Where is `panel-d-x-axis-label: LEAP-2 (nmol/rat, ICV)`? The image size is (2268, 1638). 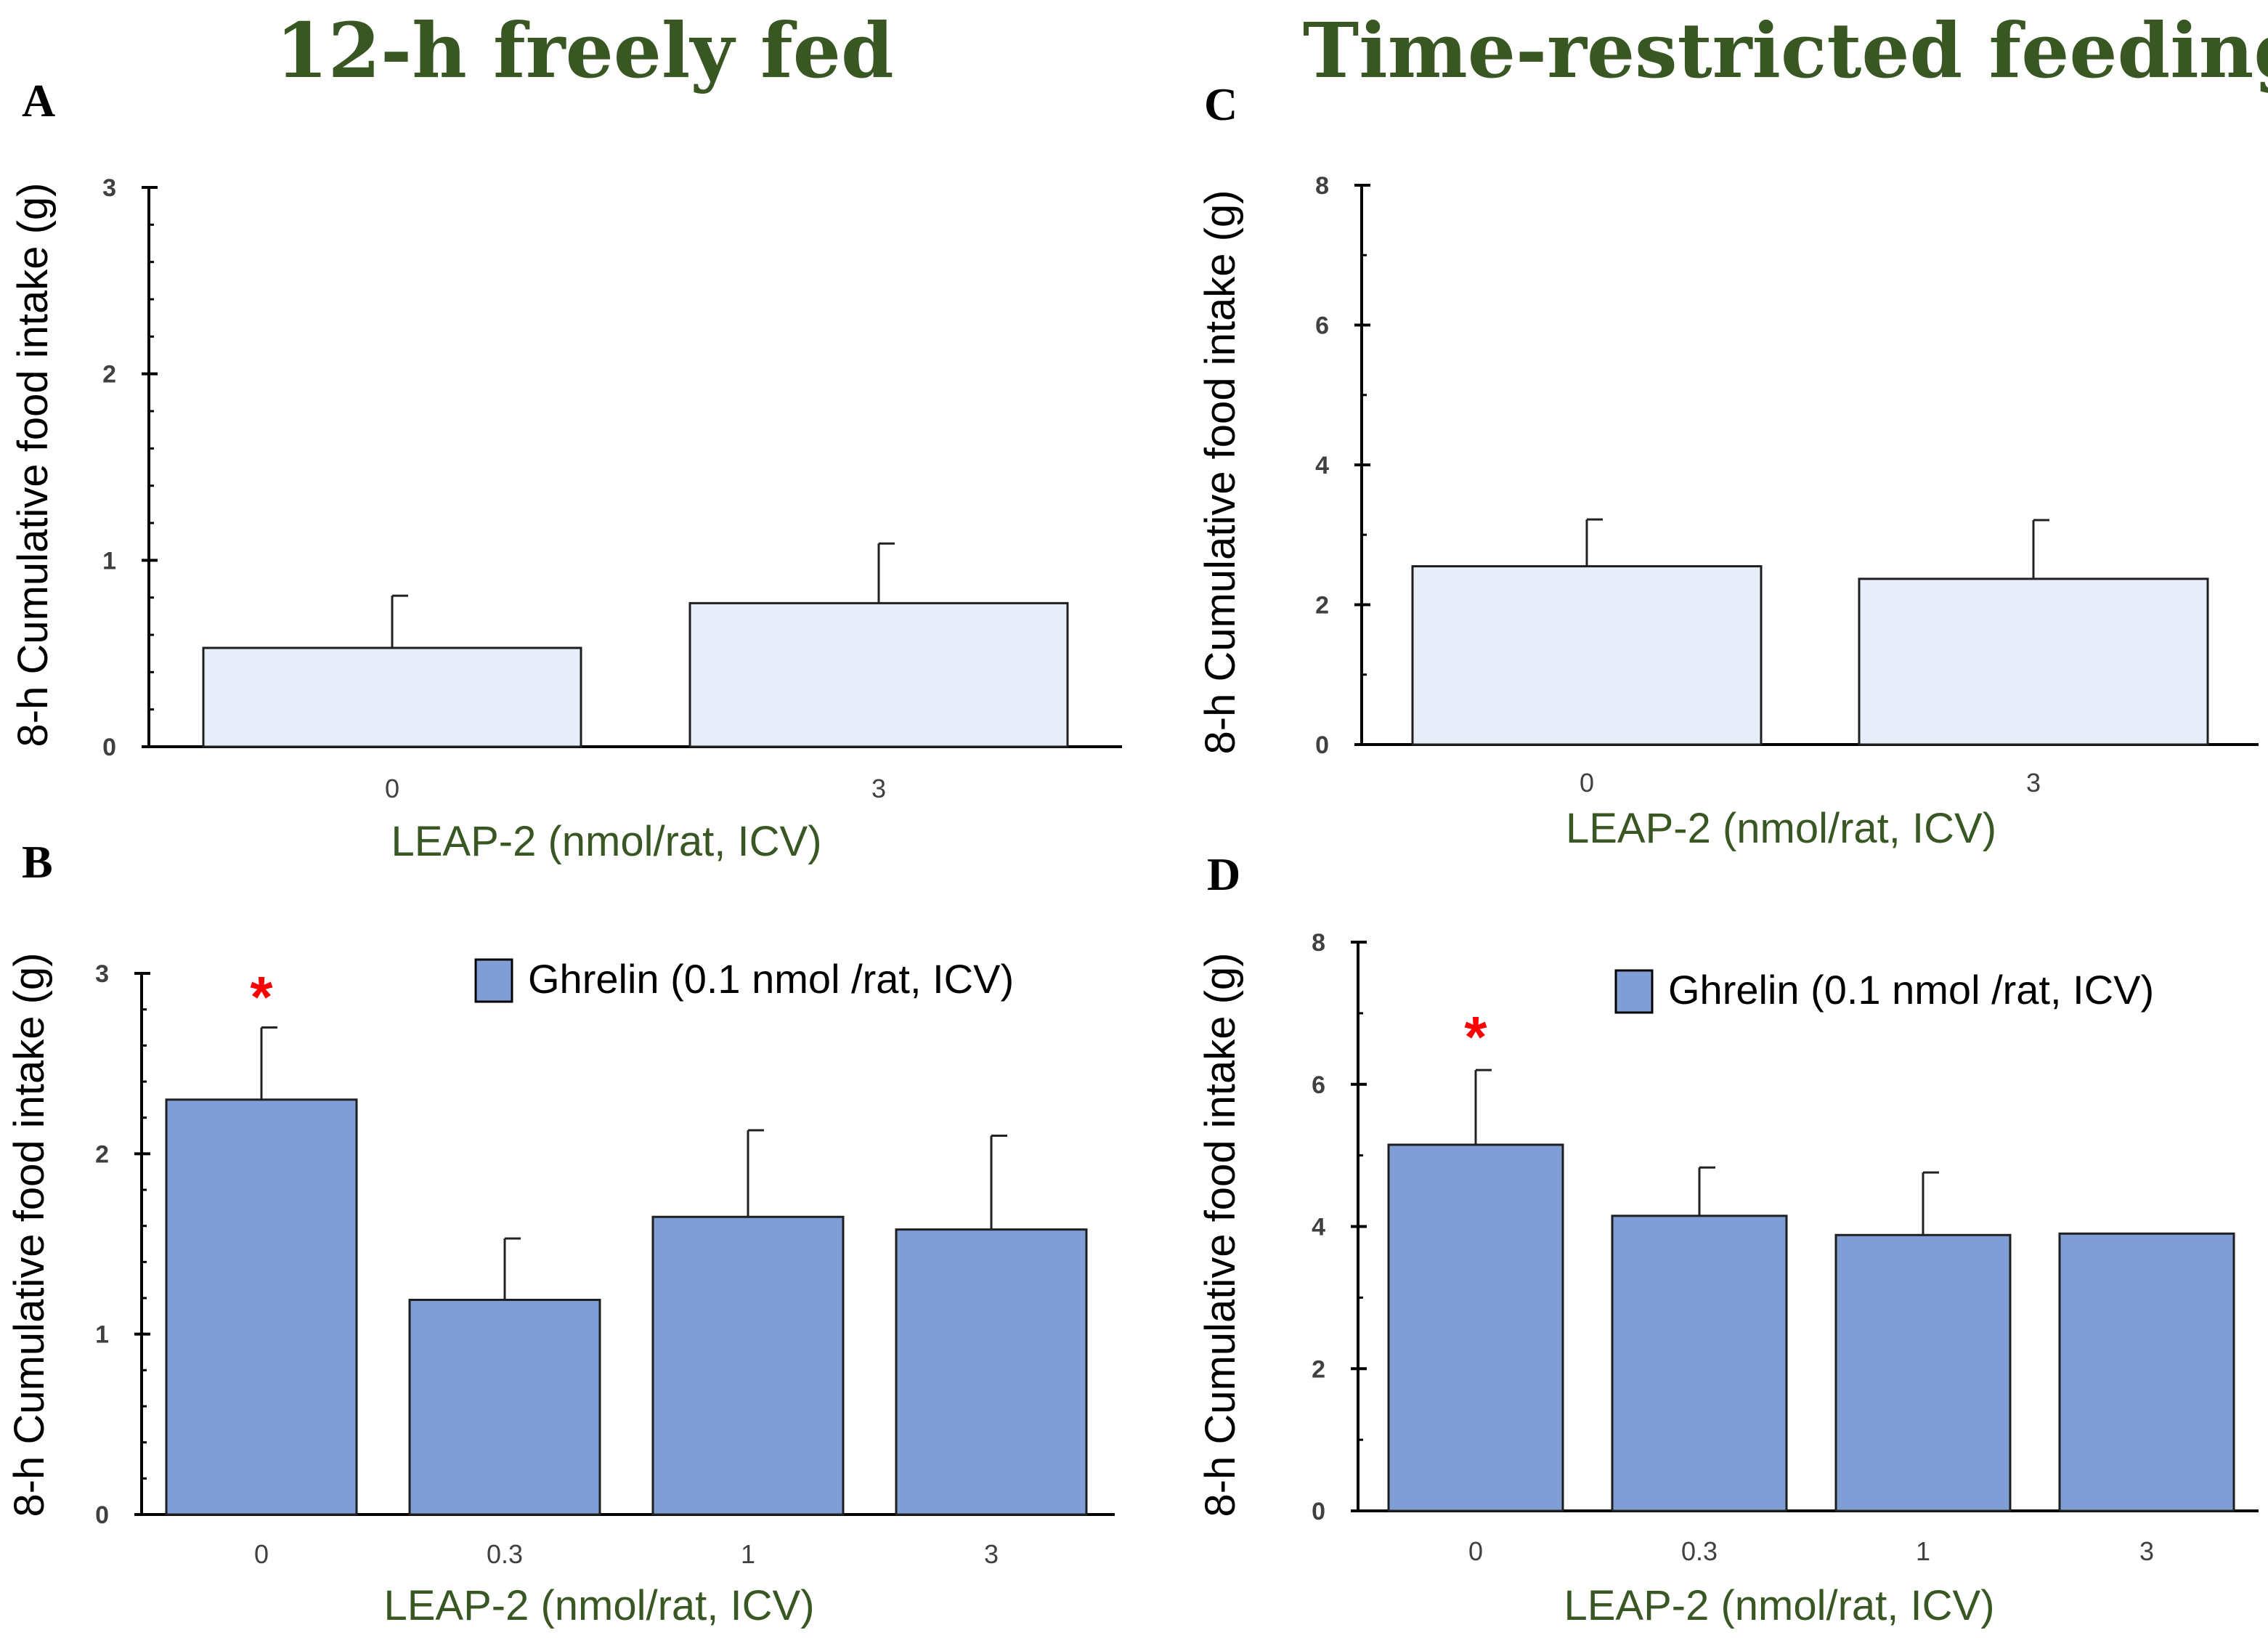
panel-d-x-axis-label: LEAP-2 (nmol/rat, ICV) is located at coordinates (1779, 1605).